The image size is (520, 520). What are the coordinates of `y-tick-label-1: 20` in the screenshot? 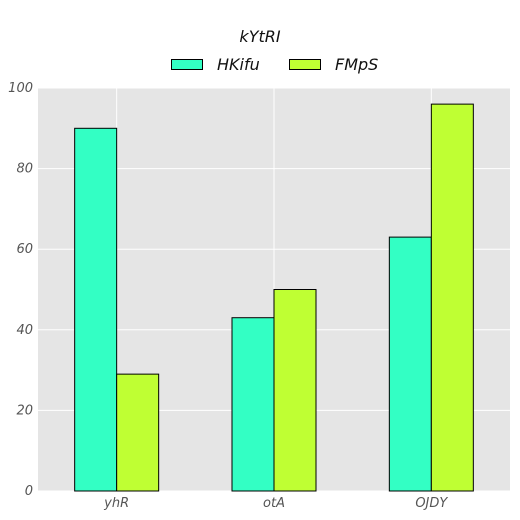 It's located at (24, 410).